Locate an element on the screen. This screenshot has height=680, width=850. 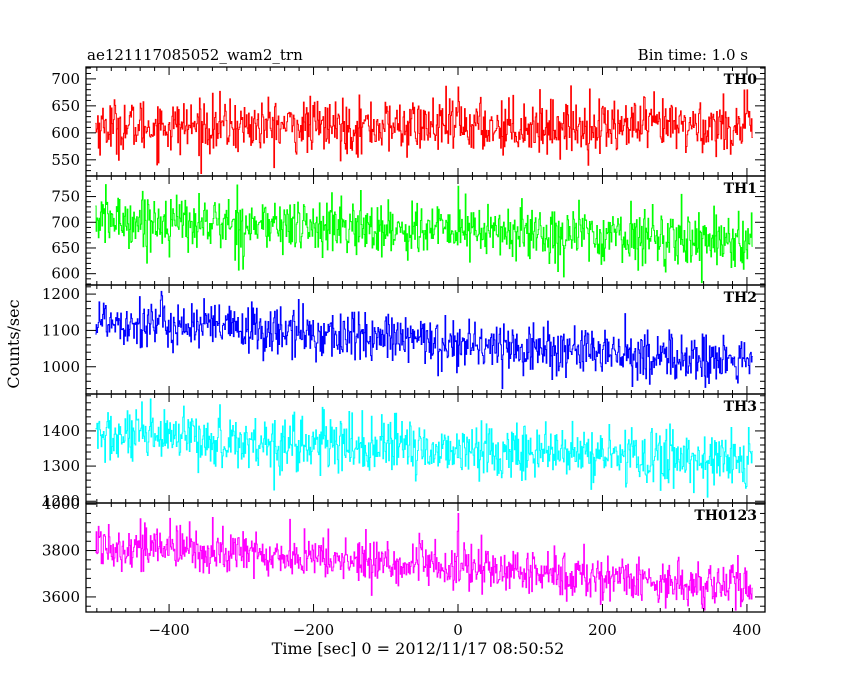
series-th1 is located at coordinates (424, 234).